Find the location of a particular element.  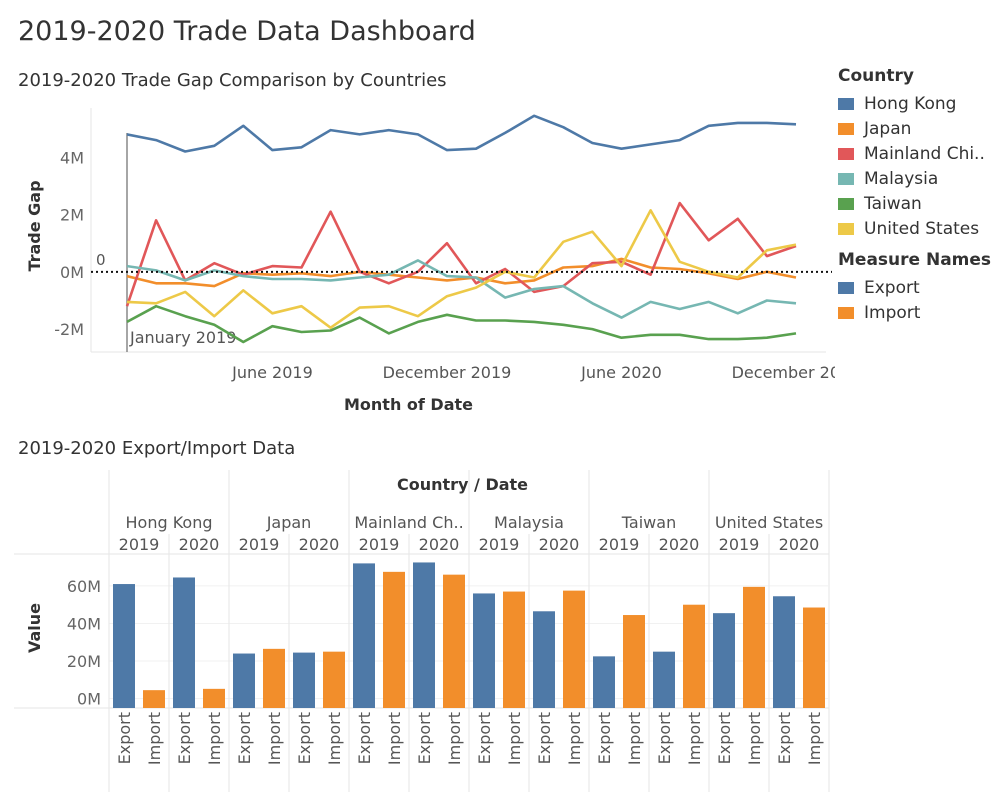

bar-mainland-ch-2019-import is located at coordinates (394, 639).